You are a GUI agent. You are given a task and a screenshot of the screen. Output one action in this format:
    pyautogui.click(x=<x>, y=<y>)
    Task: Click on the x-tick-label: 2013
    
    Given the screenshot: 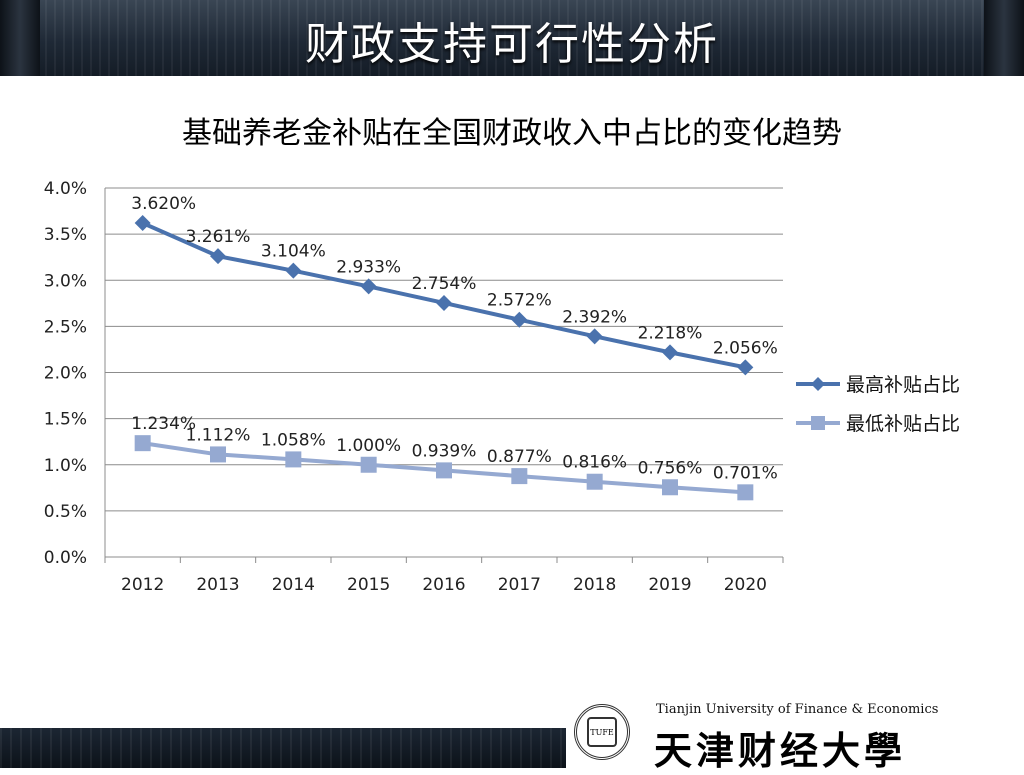 What is the action you would take?
    pyautogui.click(x=217, y=585)
    